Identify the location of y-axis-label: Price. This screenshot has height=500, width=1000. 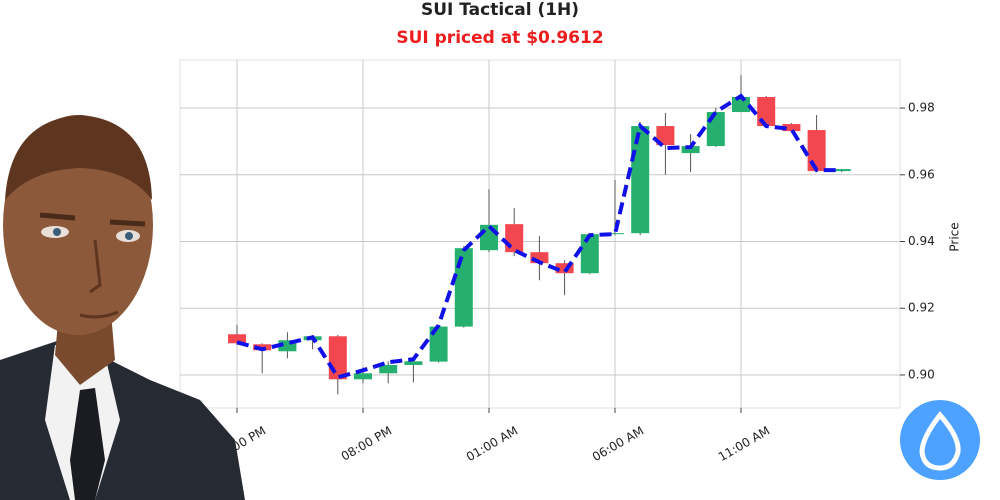
(955, 236).